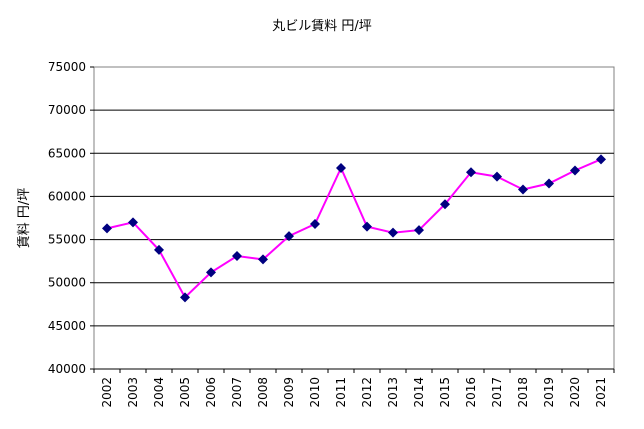  What do you see at coordinates (67, 369) in the screenshot?
I see `y-tick-label: 40000` at bounding box center [67, 369].